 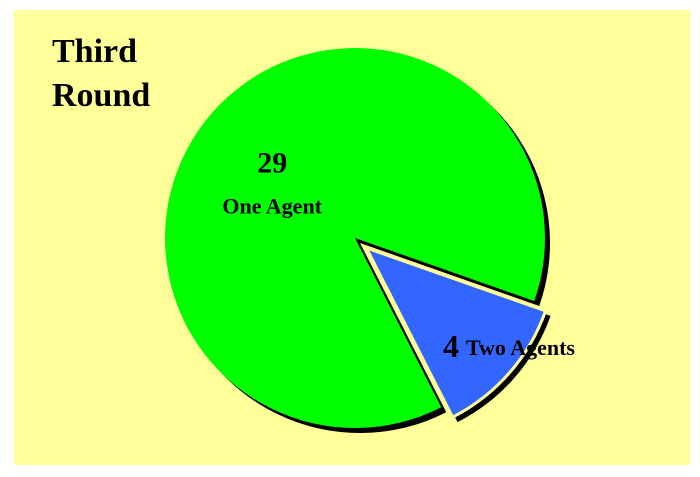 I want to click on data-label: 29, so click(x=272, y=162).